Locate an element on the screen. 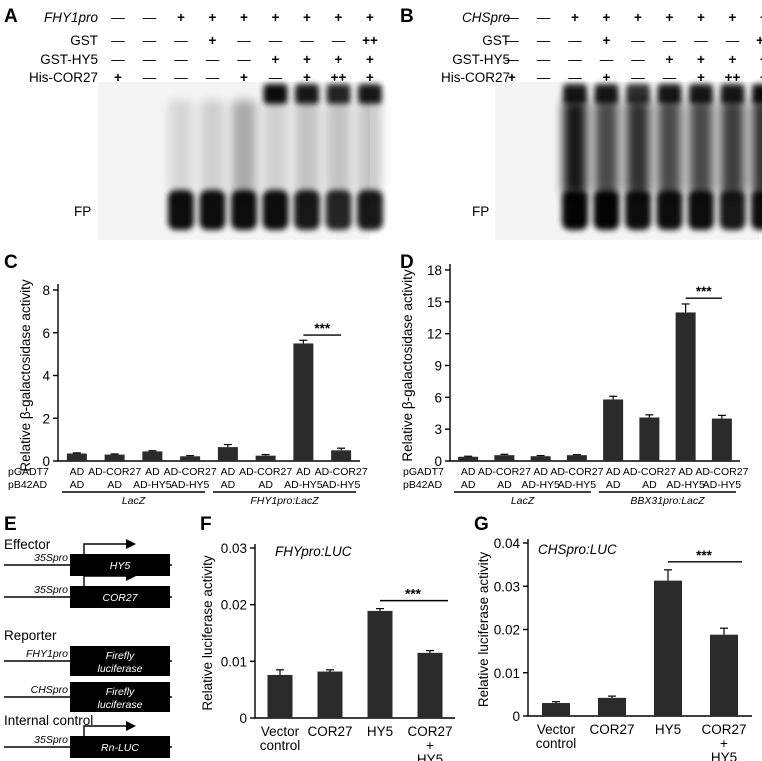  y-tick-label: 8 is located at coordinates (46, 290).